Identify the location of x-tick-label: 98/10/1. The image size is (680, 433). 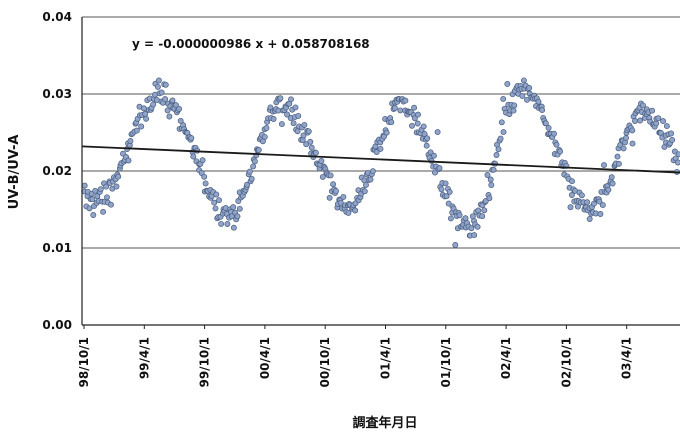
(84, 362).